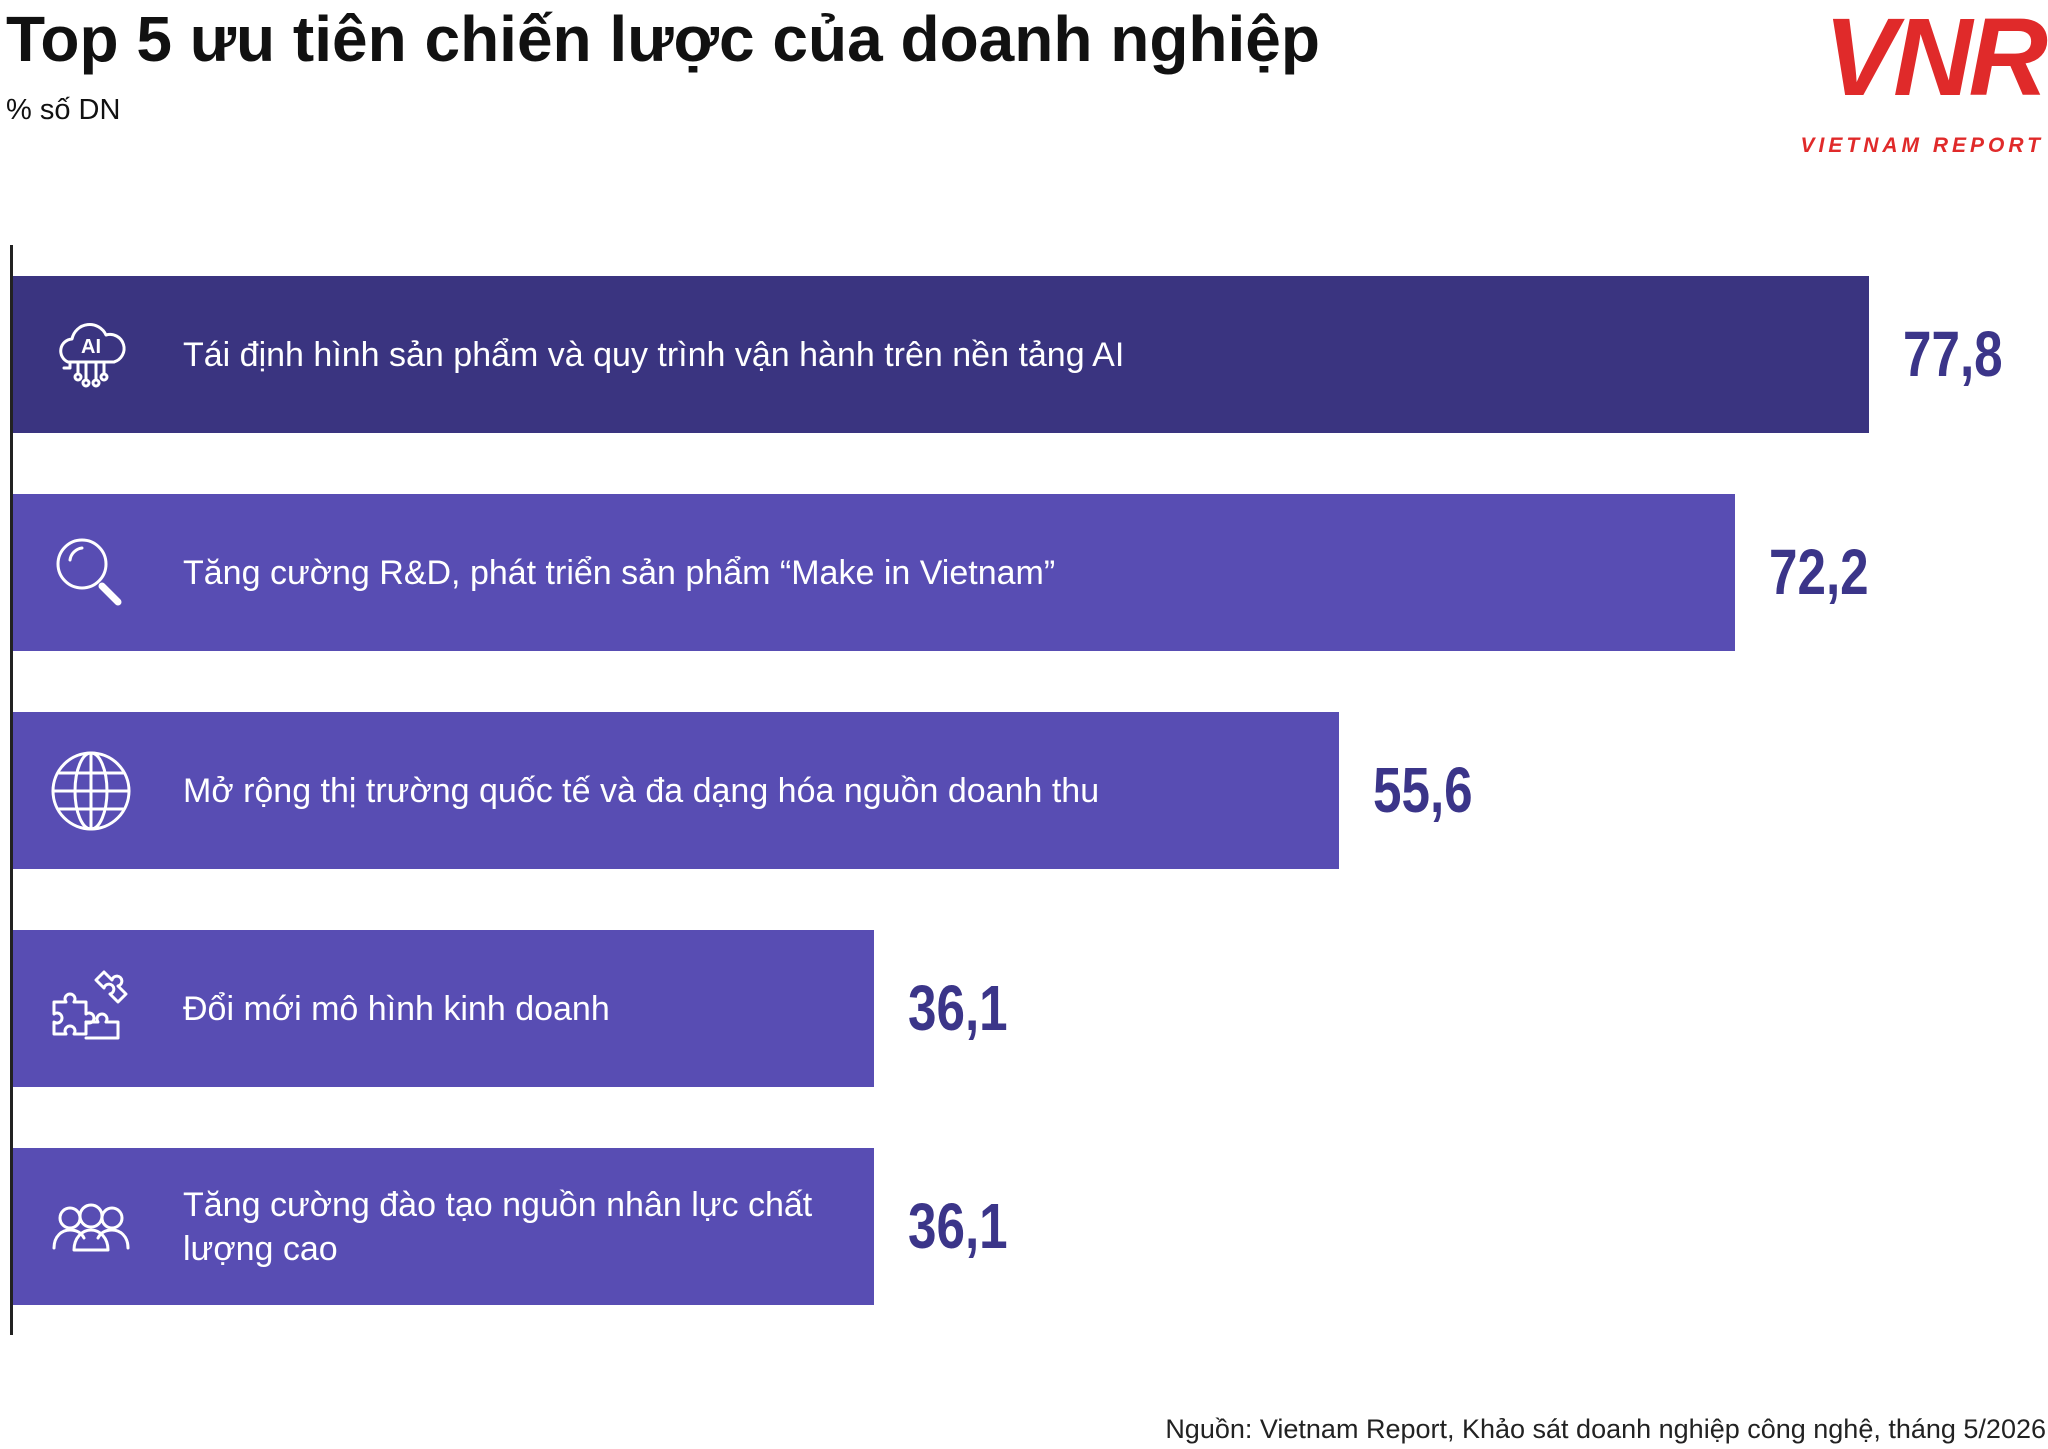 Image resolution: width=2048 pixels, height=1449 pixels. Describe the element at coordinates (1423, 790) in the screenshot. I see `value-label: 55,6` at that location.